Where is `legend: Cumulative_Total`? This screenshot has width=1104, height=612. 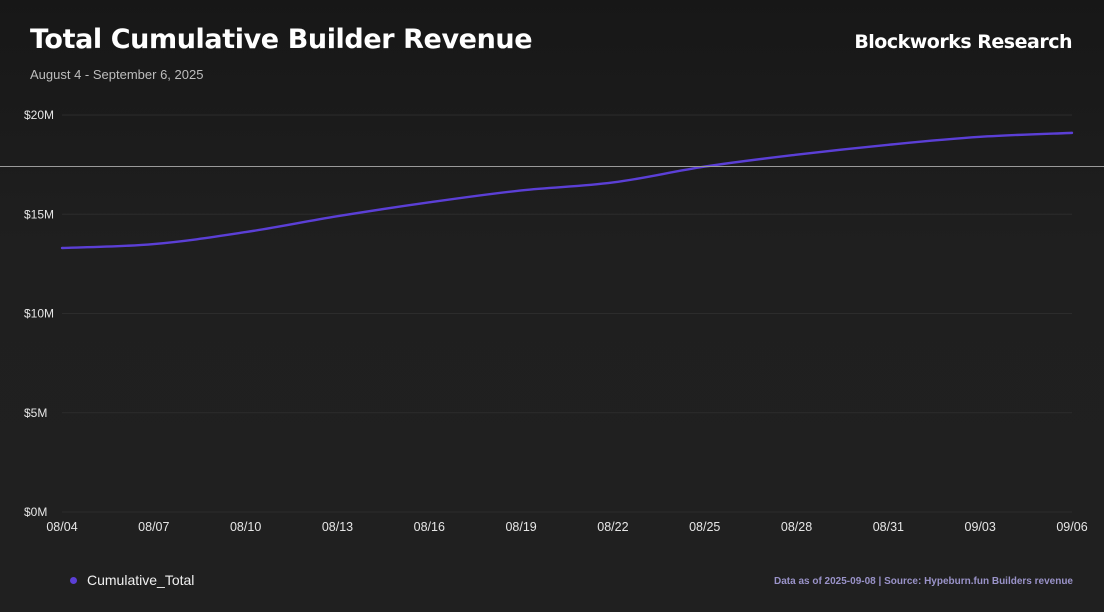 legend: Cumulative_Total is located at coordinates (132, 580).